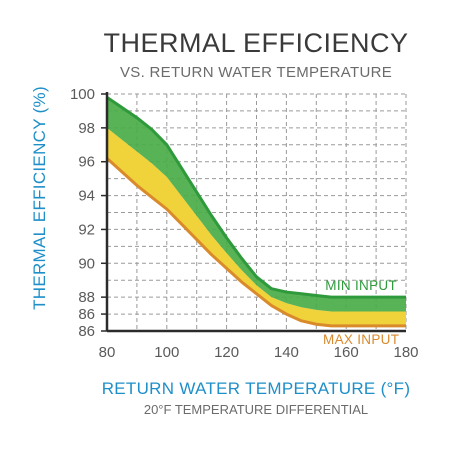  What do you see at coordinates (346, 352) in the screenshot?
I see `x-tick-label: 160` at bounding box center [346, 352].